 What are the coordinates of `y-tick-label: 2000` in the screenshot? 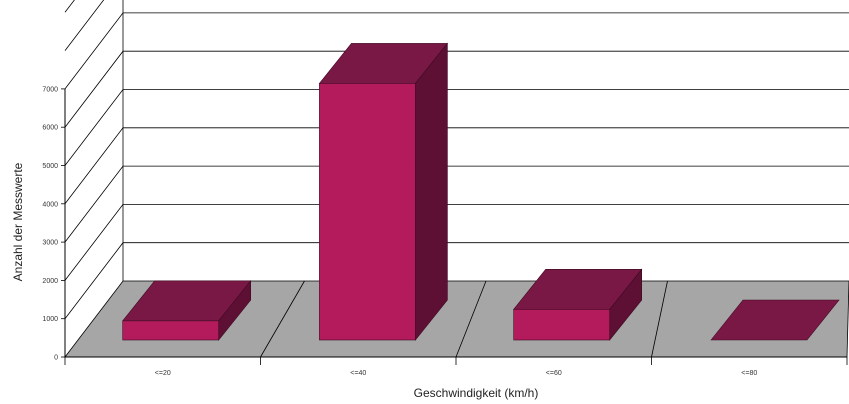 It's located at (50, 281).